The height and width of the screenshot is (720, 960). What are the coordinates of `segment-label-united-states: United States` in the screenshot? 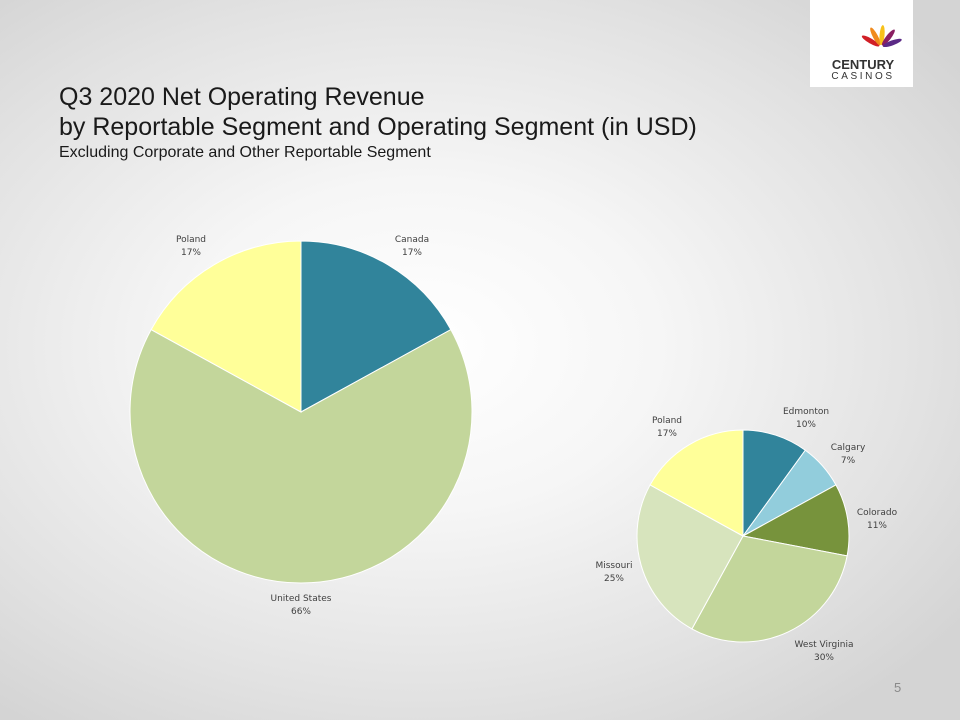 It's located at (301, 599).